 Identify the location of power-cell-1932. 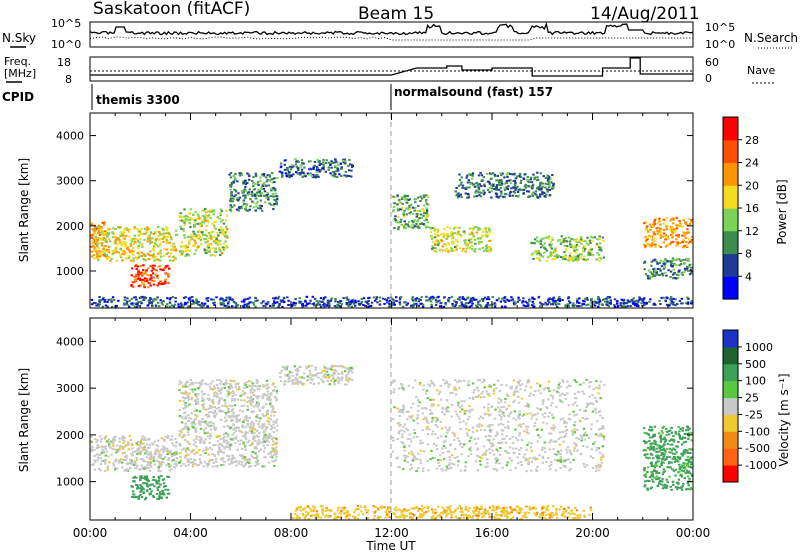
(547, 260).